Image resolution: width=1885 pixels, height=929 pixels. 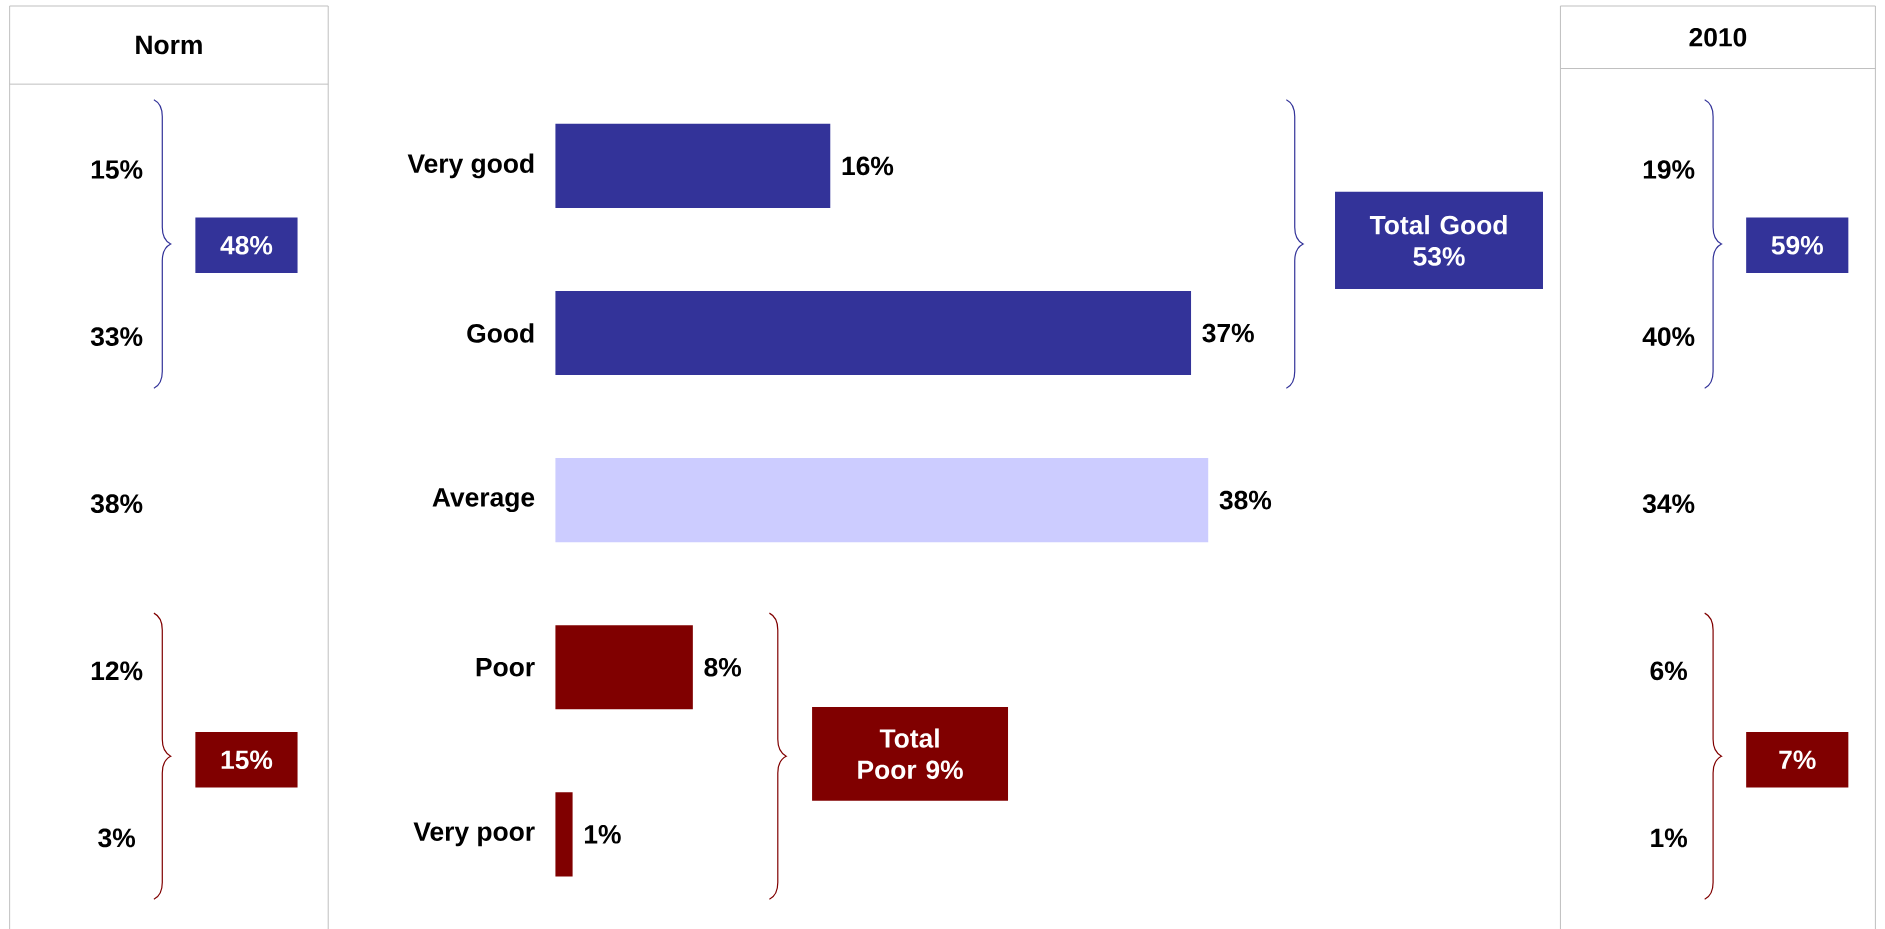 I want to click on y-tick-label: Poor, so click(x=505, y=667).